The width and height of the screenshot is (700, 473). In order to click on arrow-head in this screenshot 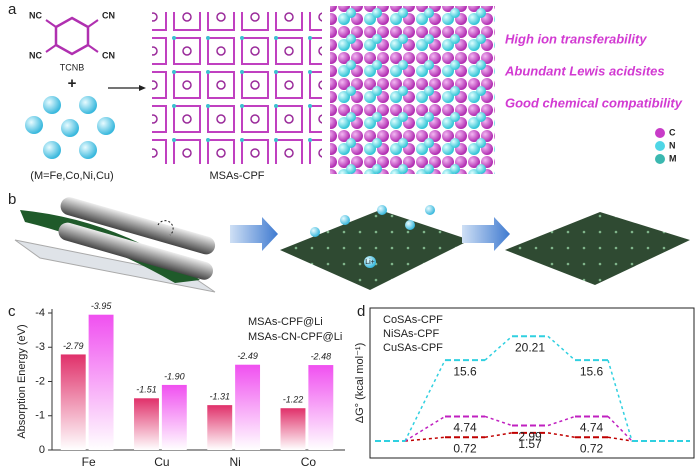, I will do `click(142, 88)`.